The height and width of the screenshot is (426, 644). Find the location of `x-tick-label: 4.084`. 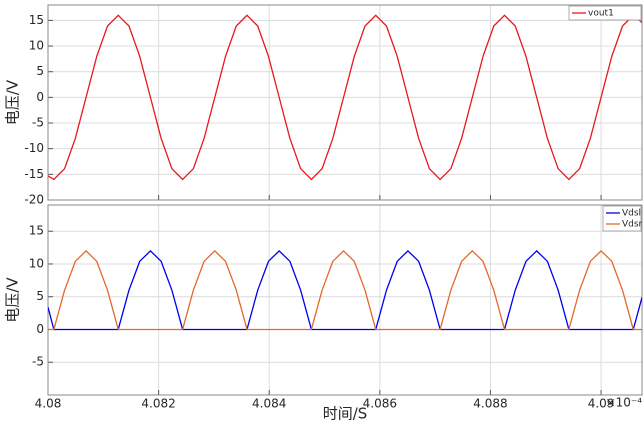

x-tick-label: 4.084 is located at coordinates (269, 404).